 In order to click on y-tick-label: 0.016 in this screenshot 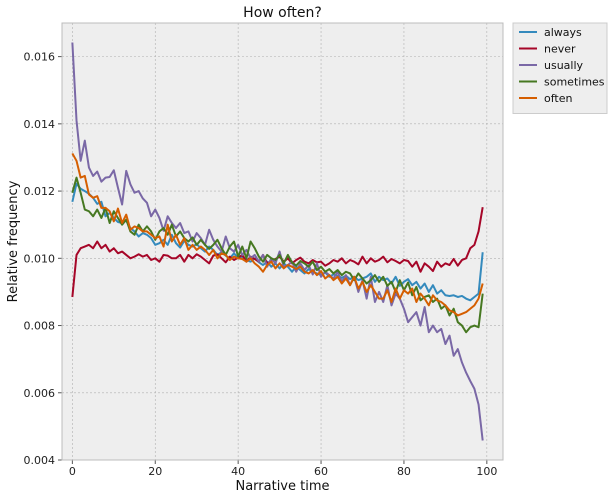, I will do `click(40, 57)`.